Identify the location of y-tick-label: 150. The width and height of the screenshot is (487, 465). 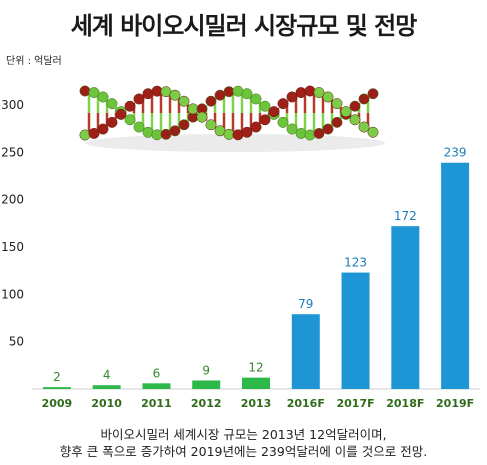
(12, 247).